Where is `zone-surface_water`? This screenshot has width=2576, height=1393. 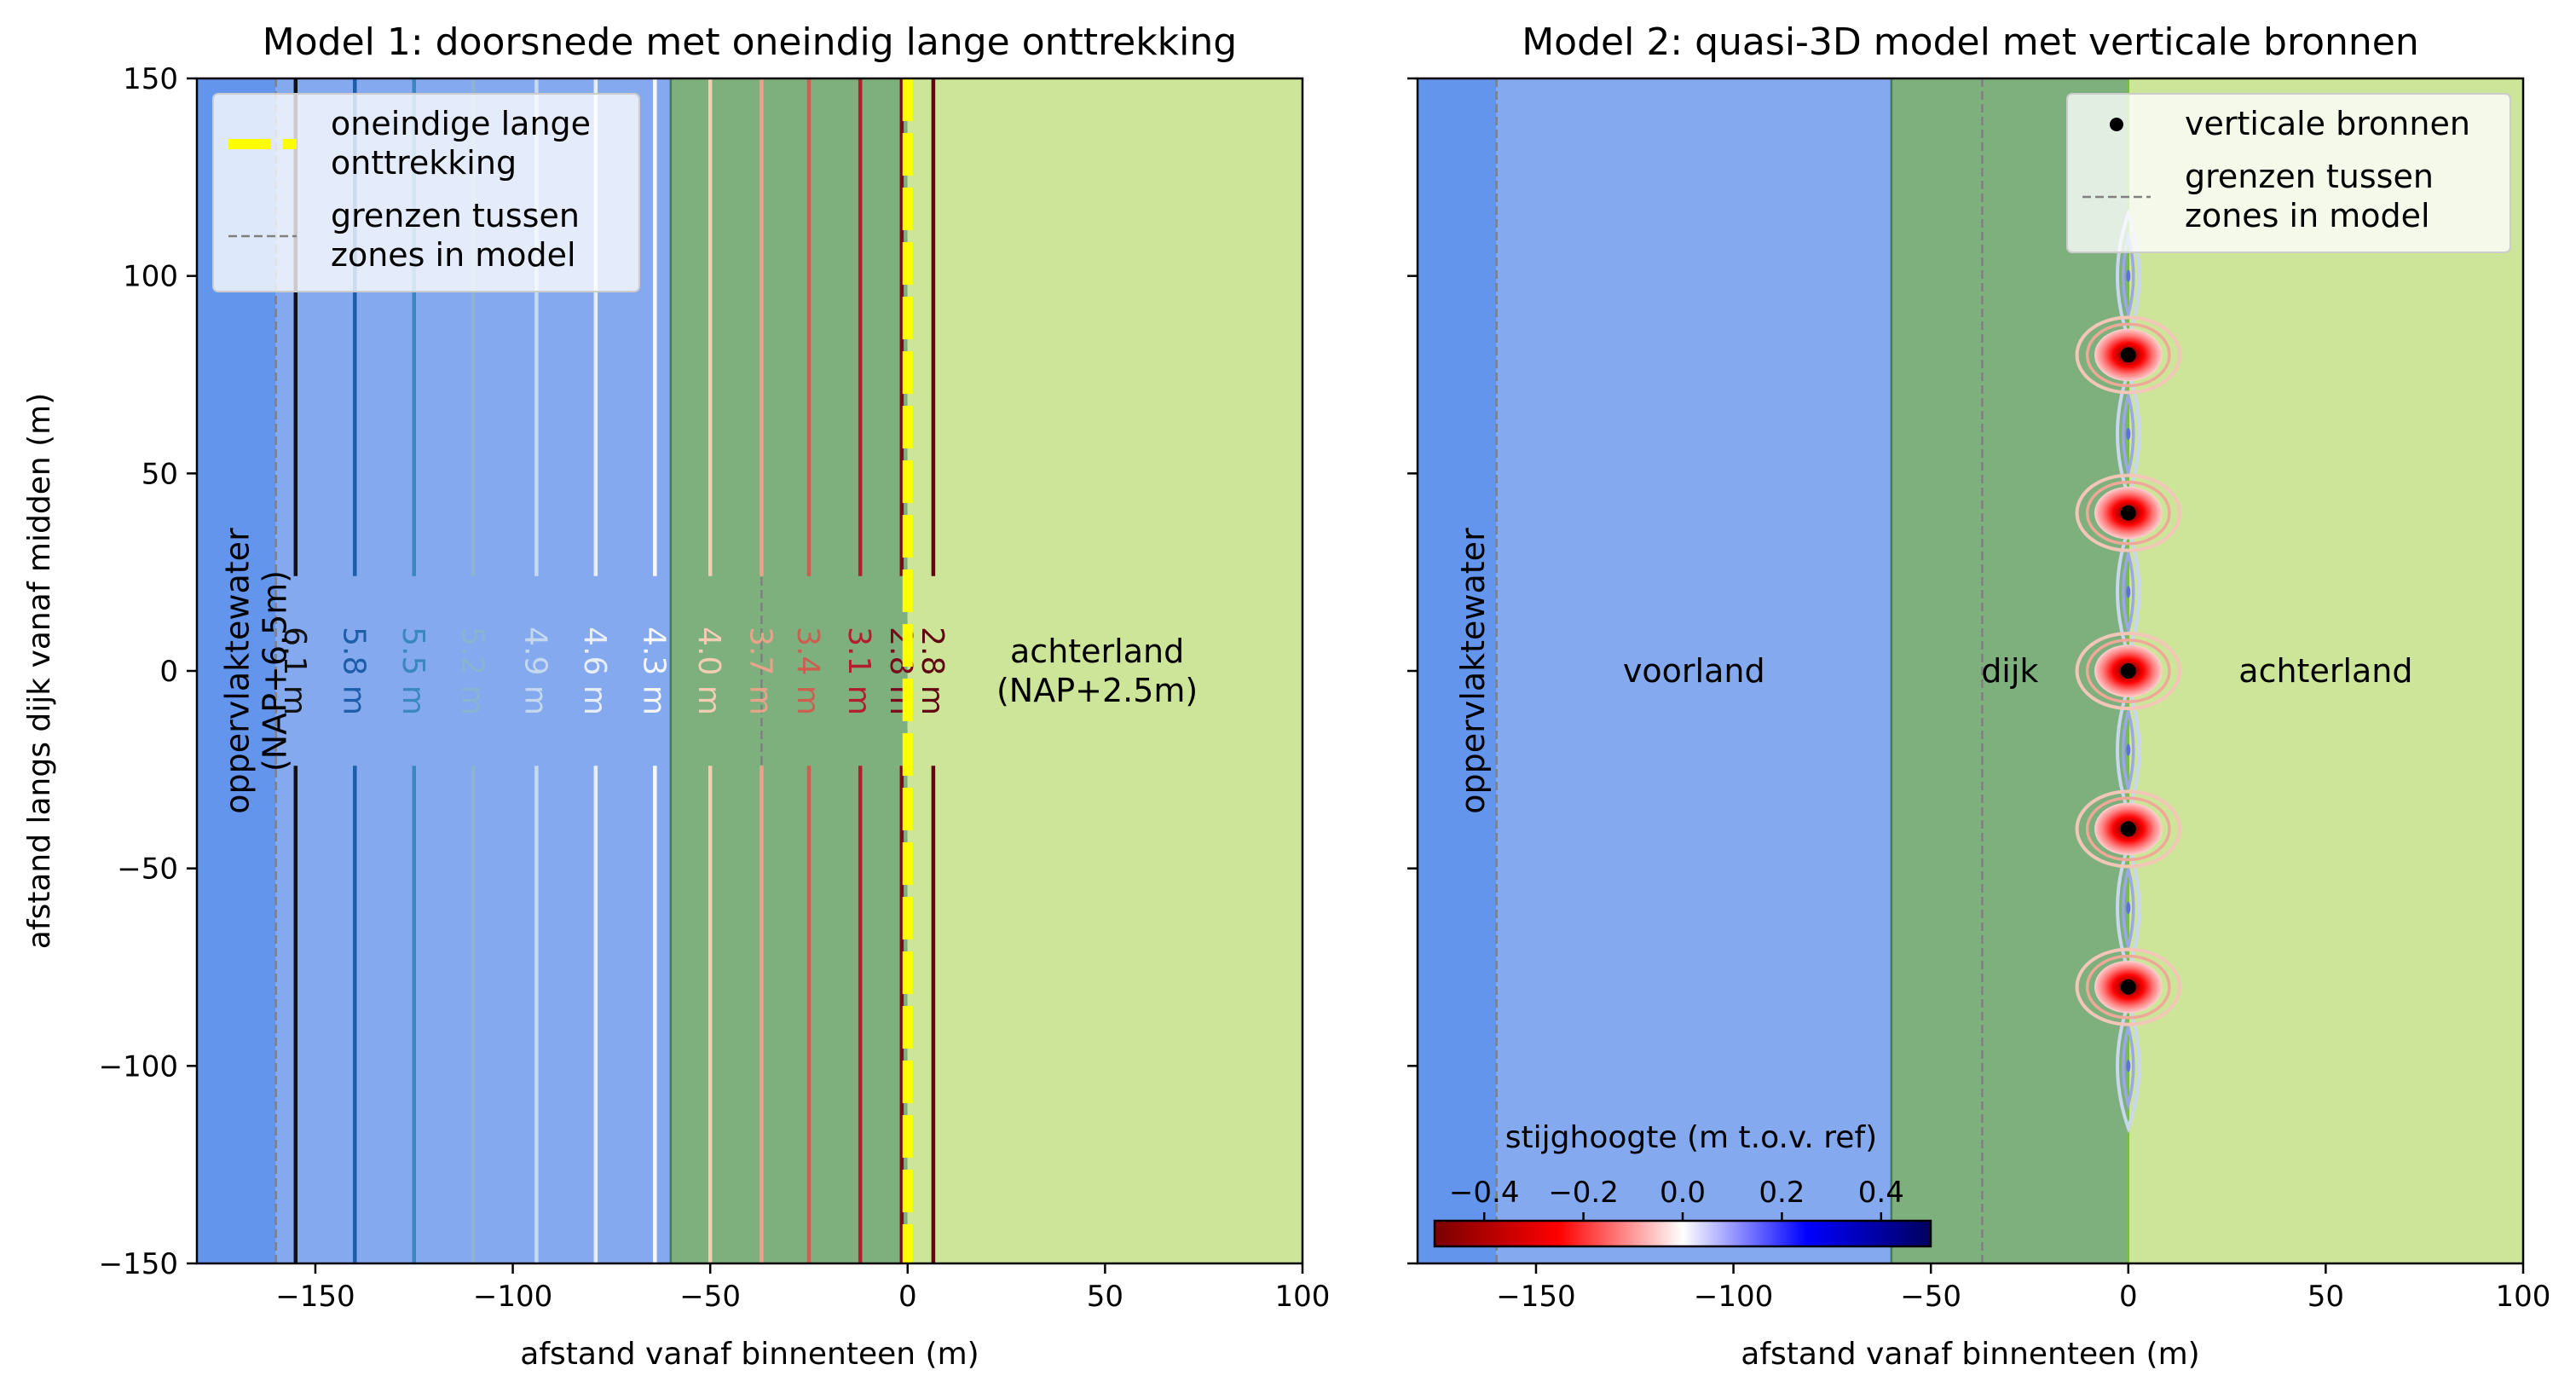 zone-surface_water is located at coordinates (1457, 670).